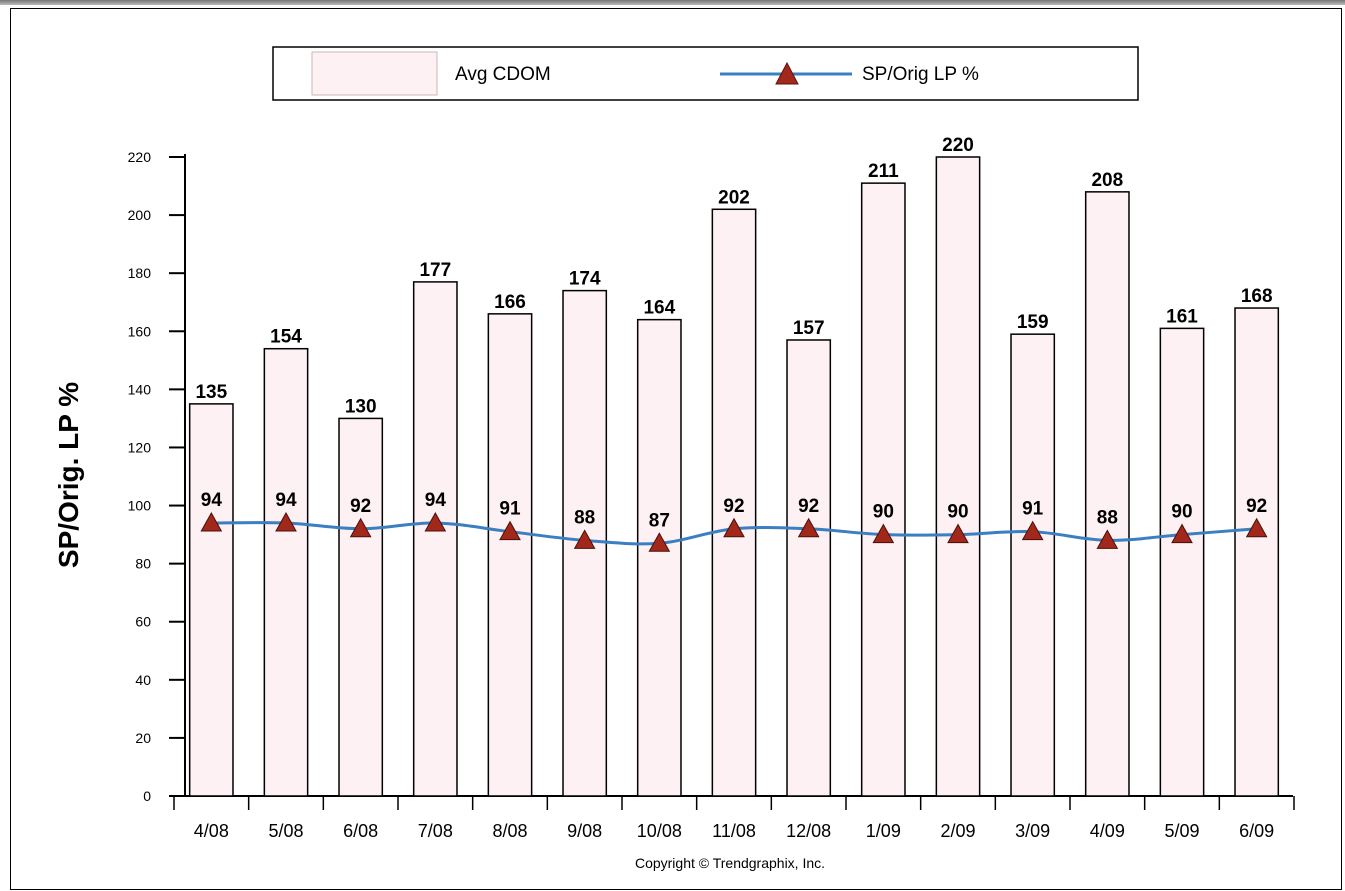  What do you see at coordinates (140, 331) in the screenshot?
I see `y-tick-label: 160` at bounding box center [140, 331].